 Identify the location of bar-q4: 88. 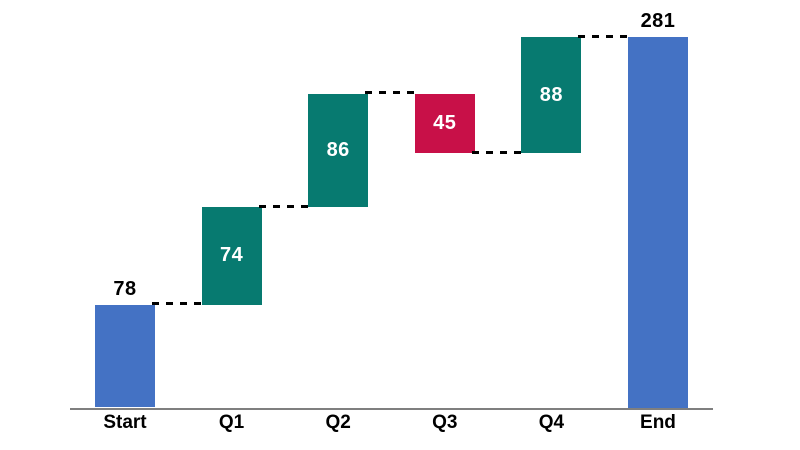
(551, 95).